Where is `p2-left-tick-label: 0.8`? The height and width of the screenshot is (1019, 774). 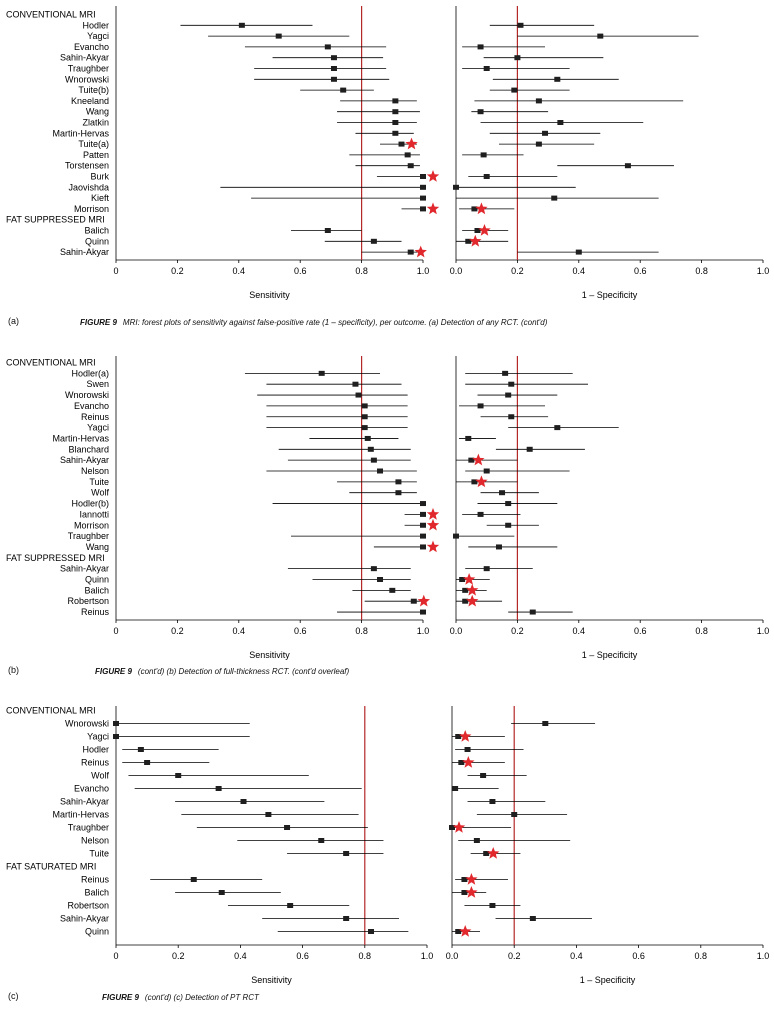 p2-left-tick-label: 0.8 is located at coordinates (361, 631).